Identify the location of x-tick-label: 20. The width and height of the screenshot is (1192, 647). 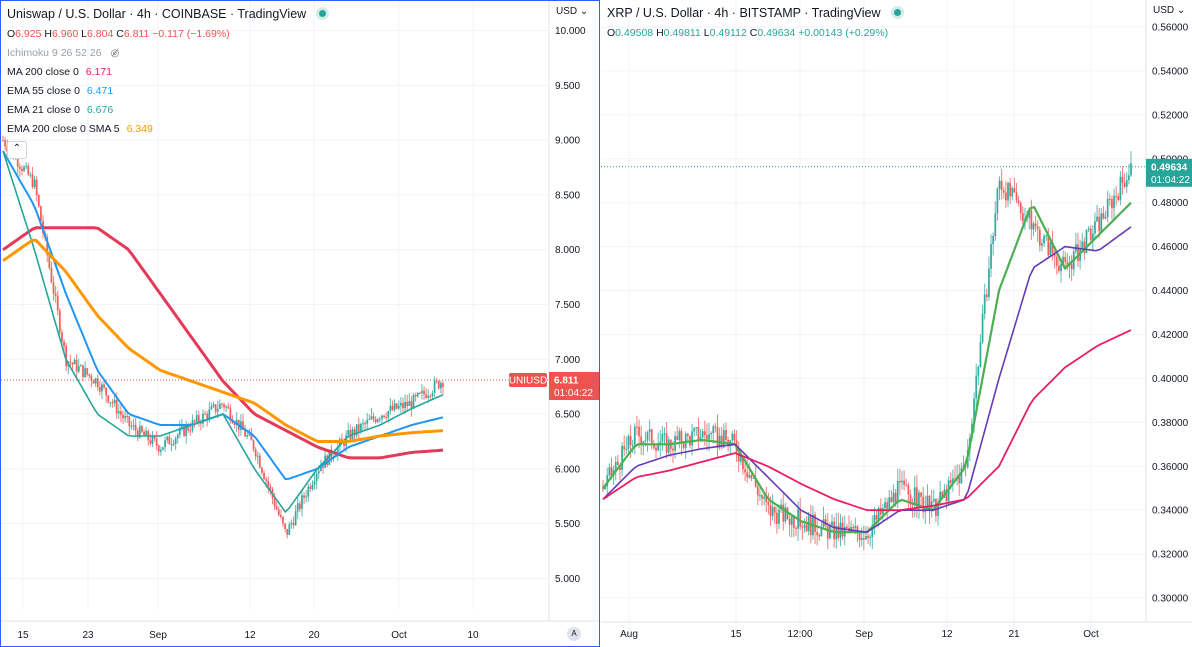
(314, 635).